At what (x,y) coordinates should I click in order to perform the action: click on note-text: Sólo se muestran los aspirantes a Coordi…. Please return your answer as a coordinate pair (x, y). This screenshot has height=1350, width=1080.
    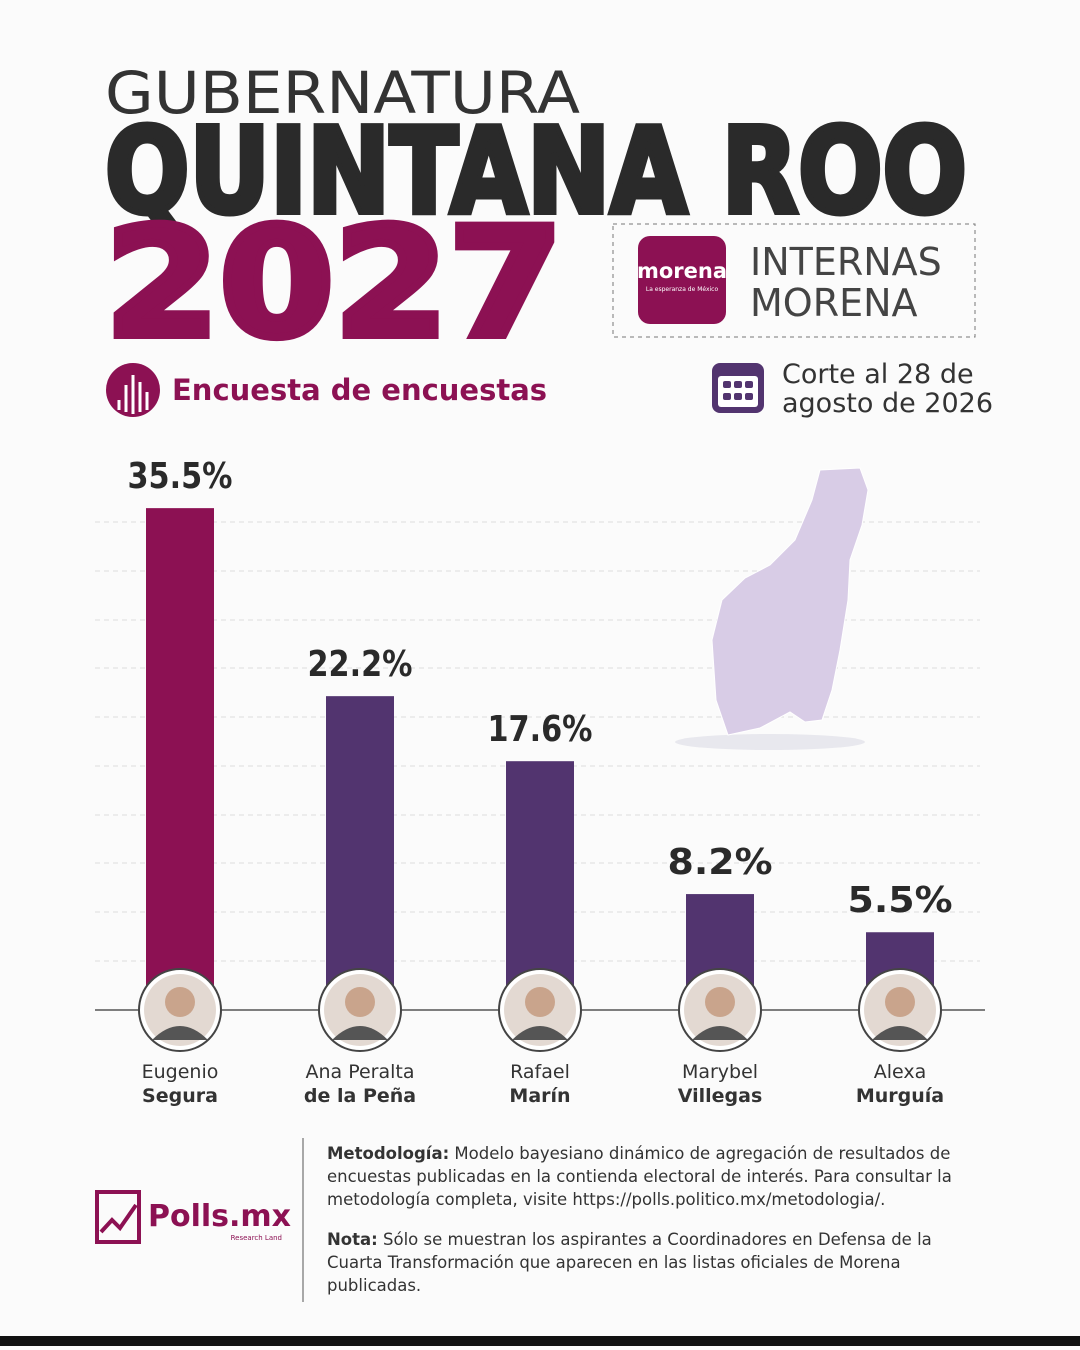
    Looking at the image, I should click on (629, 1262).